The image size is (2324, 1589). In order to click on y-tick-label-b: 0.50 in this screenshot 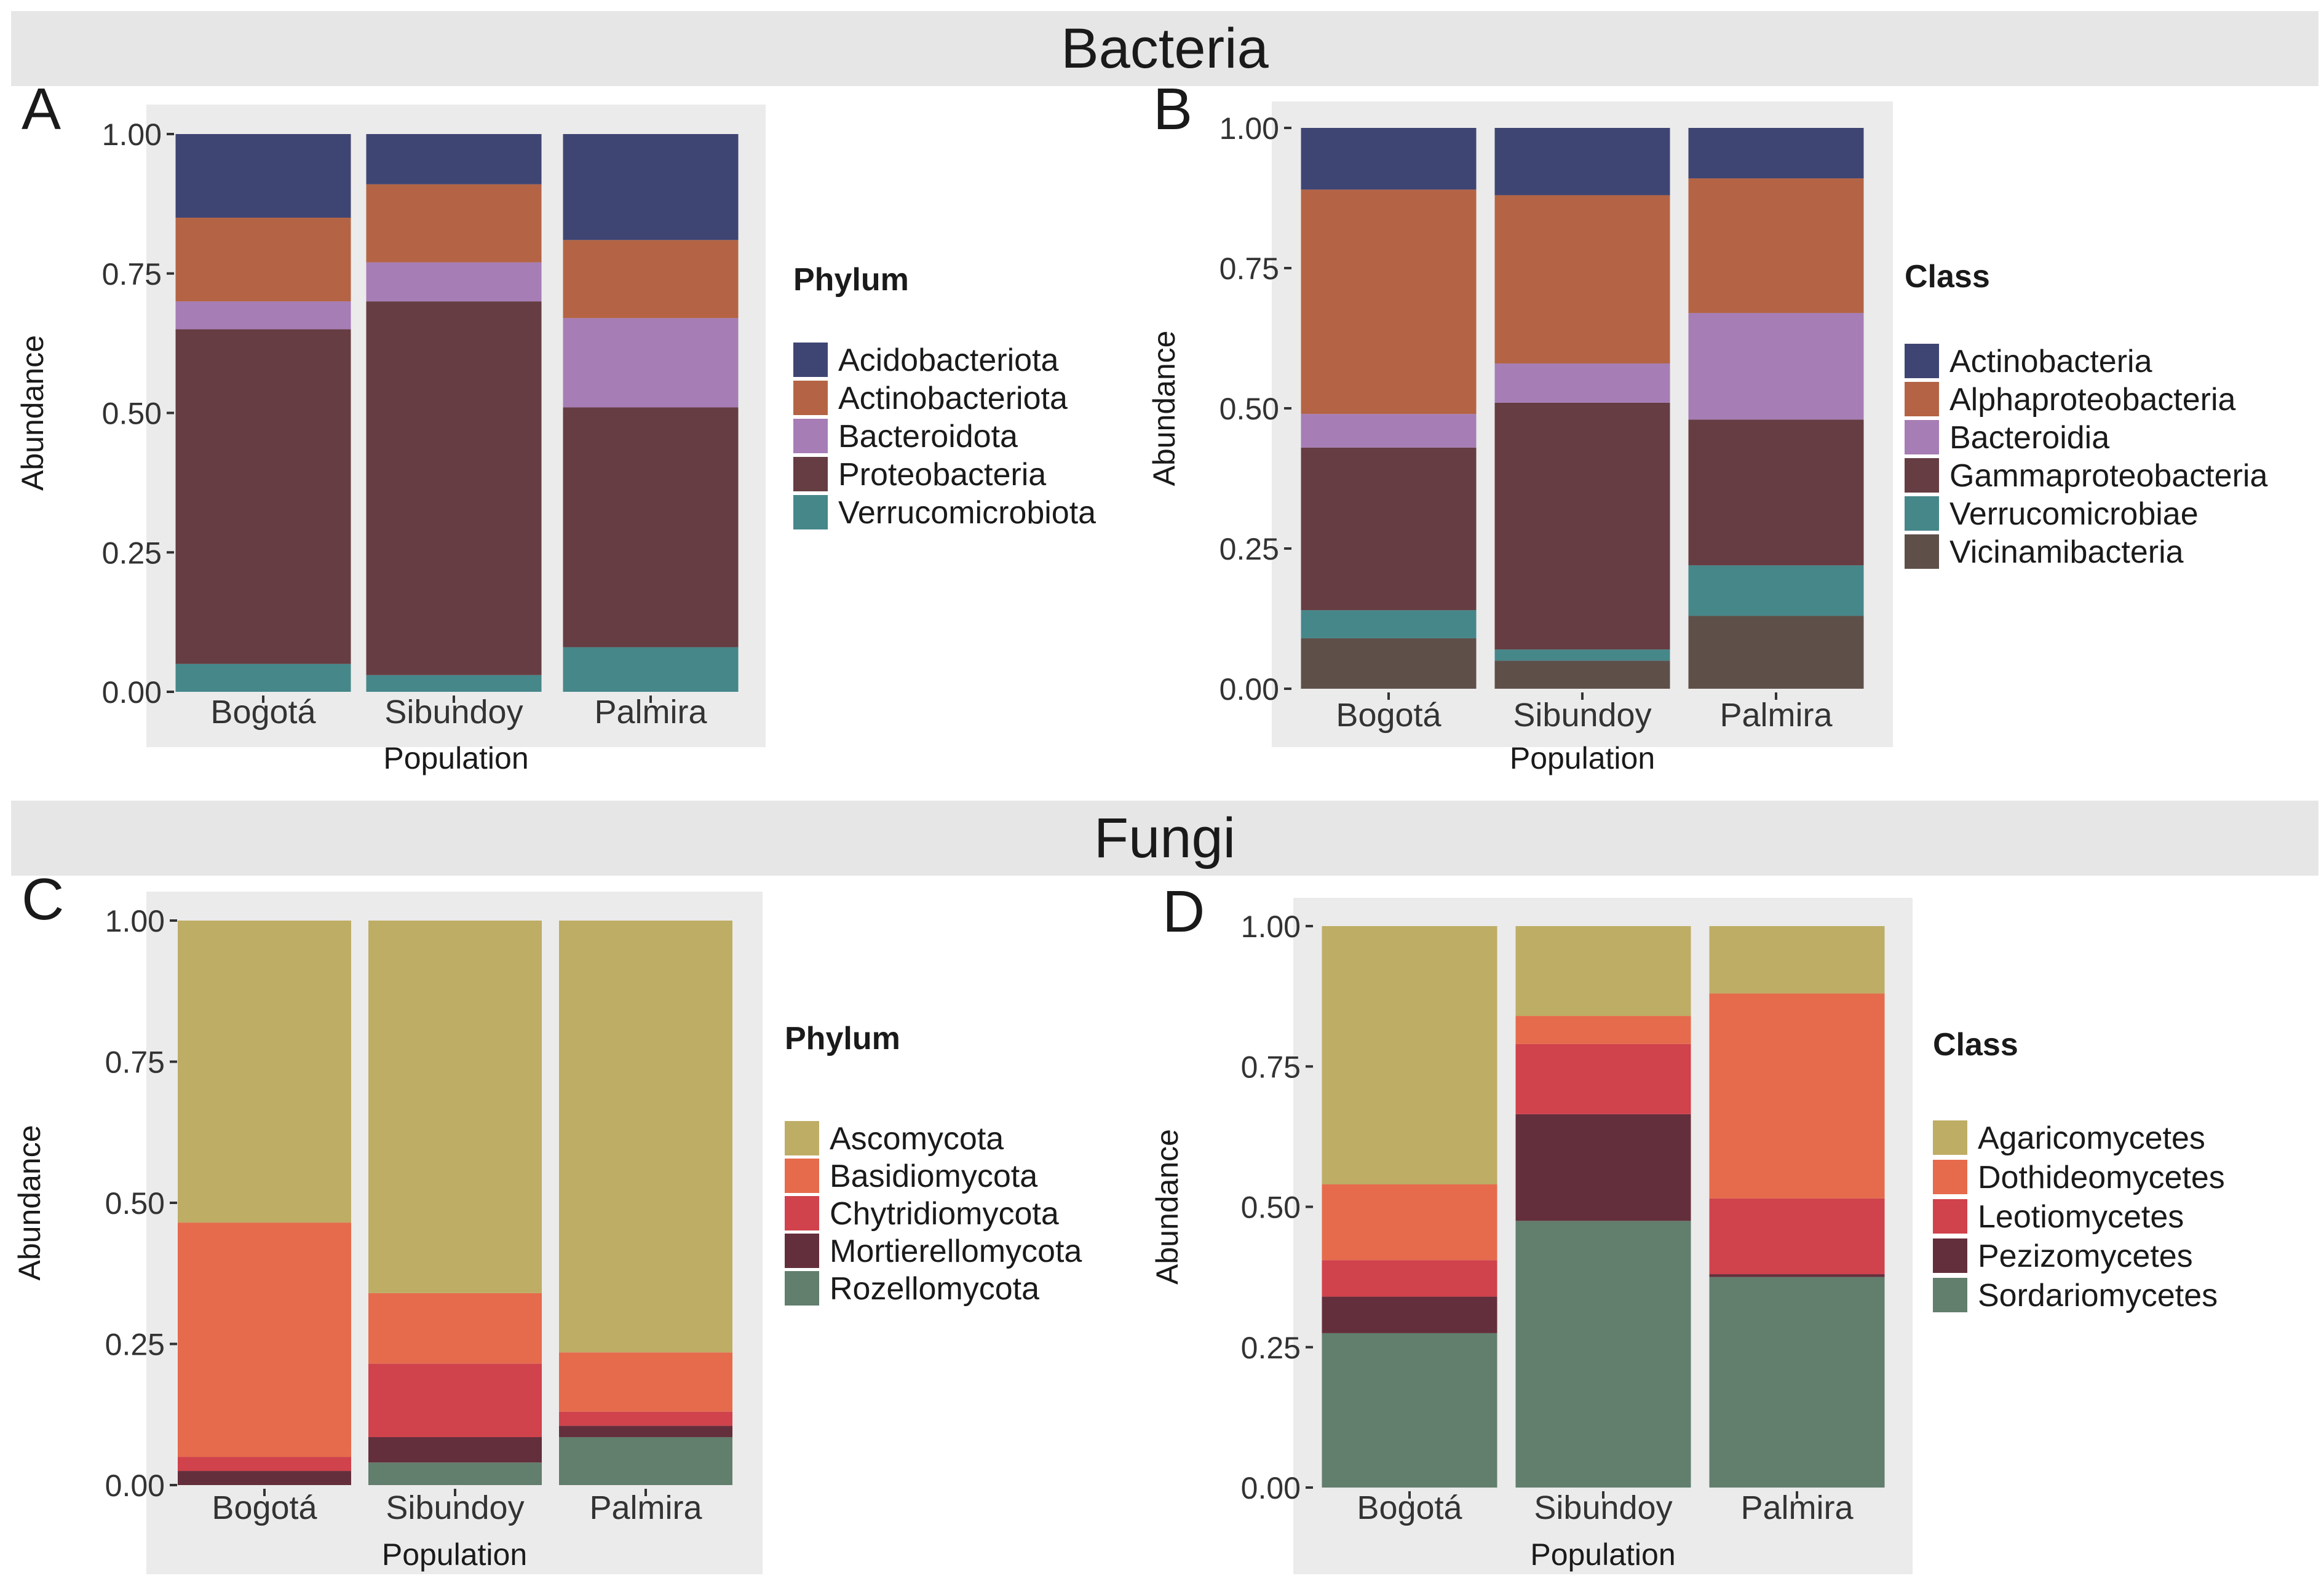, I will do `click(1250, 409)`.